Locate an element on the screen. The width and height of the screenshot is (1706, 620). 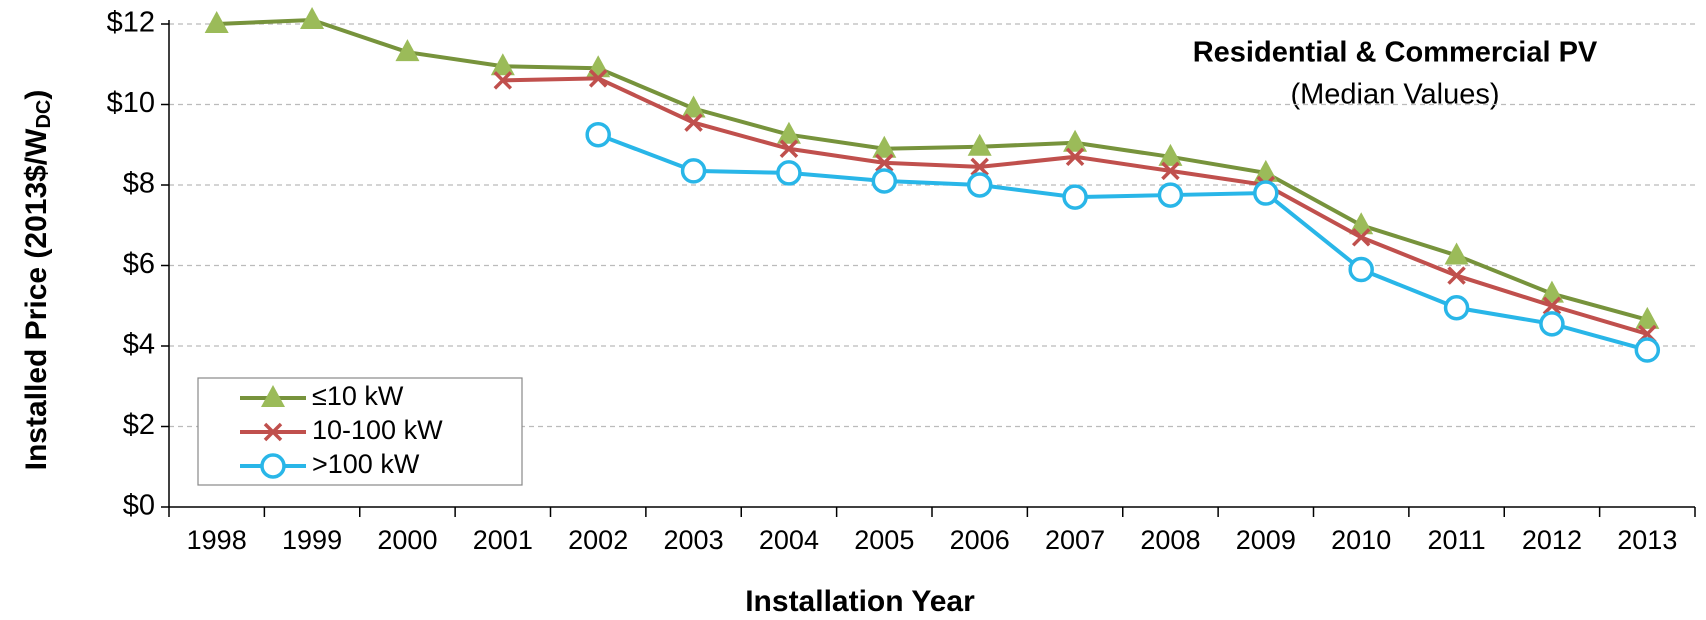
y-axis-label: Installed Price (2013$/WDC) is located at coordinates (37, 280).